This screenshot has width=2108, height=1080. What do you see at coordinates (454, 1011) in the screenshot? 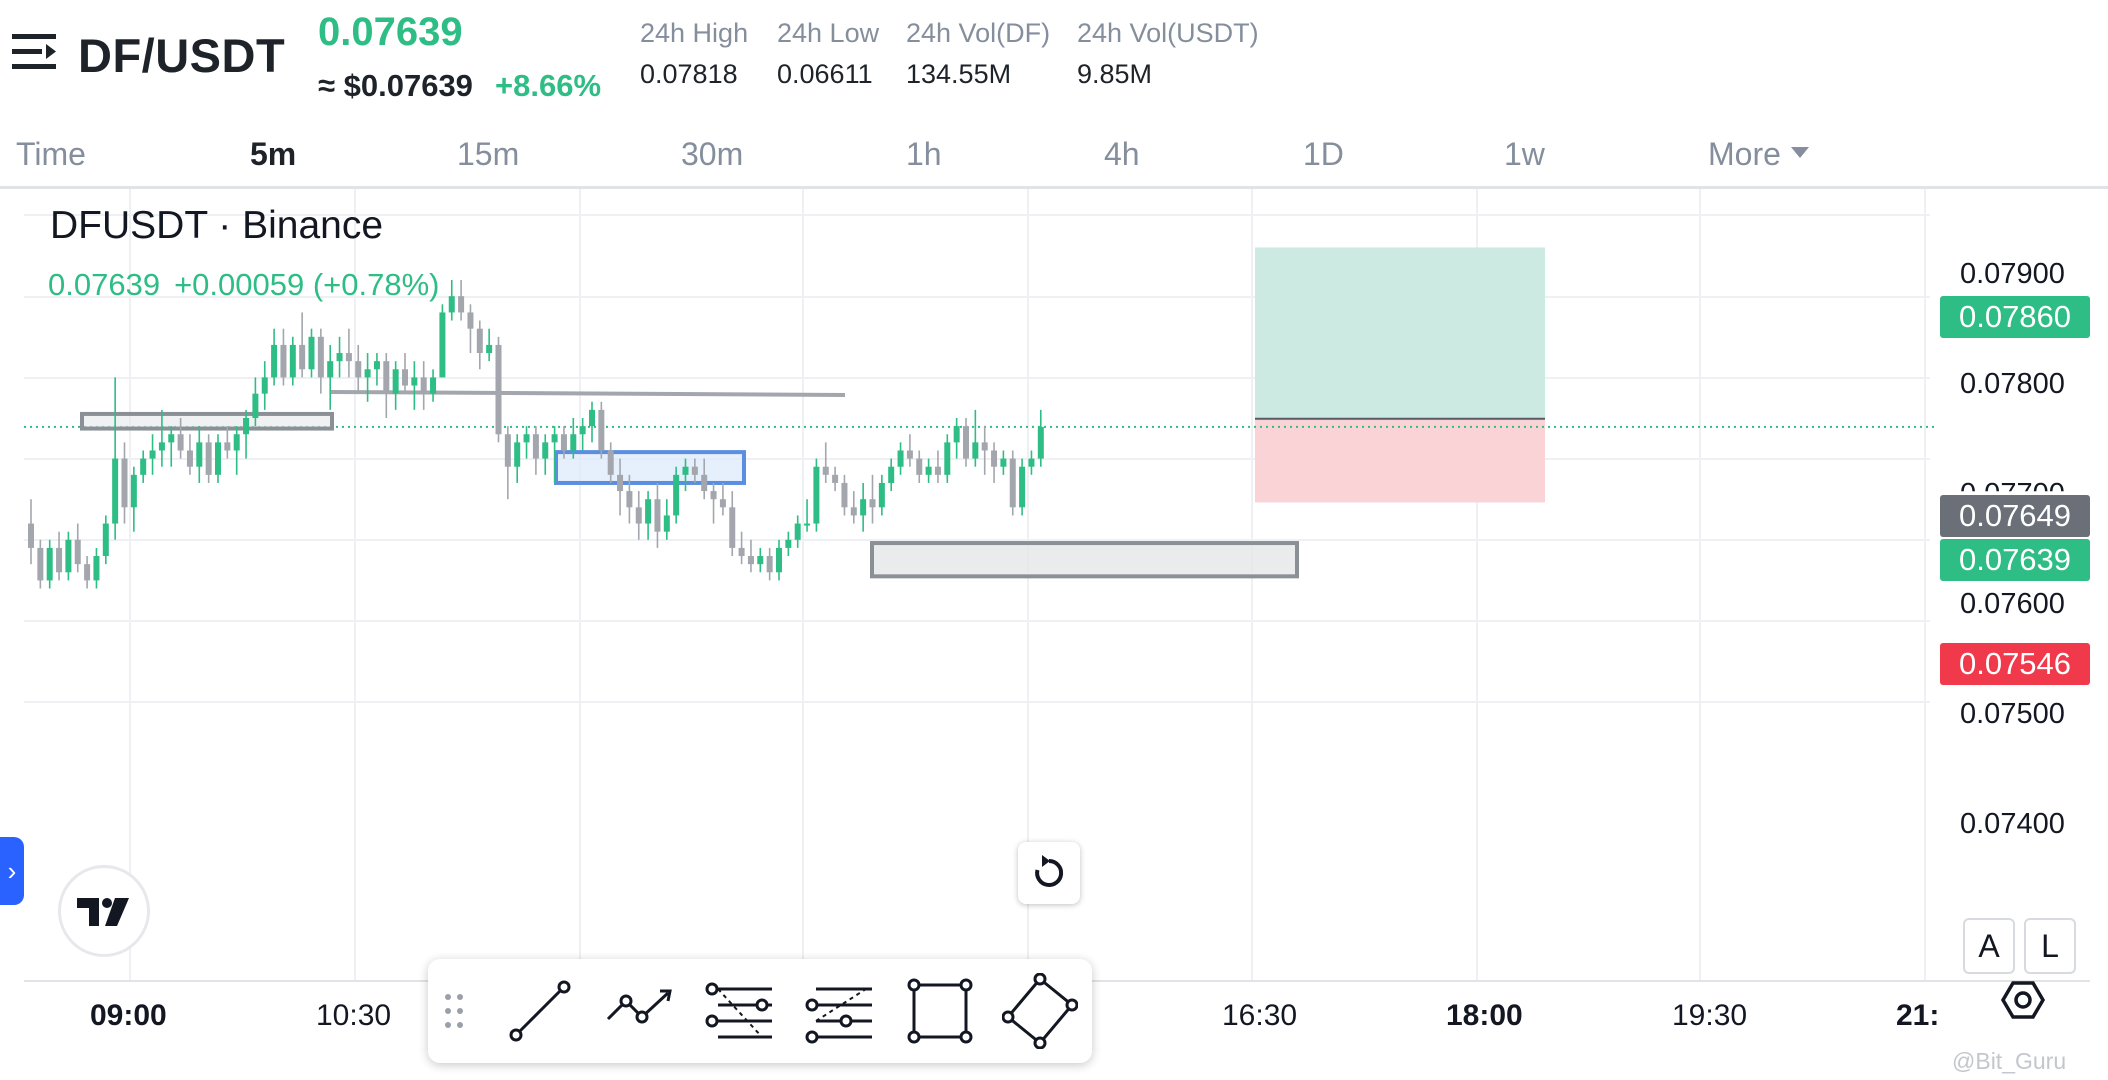
I see `drag-handle-icon` at bounding box center [454, 1011].